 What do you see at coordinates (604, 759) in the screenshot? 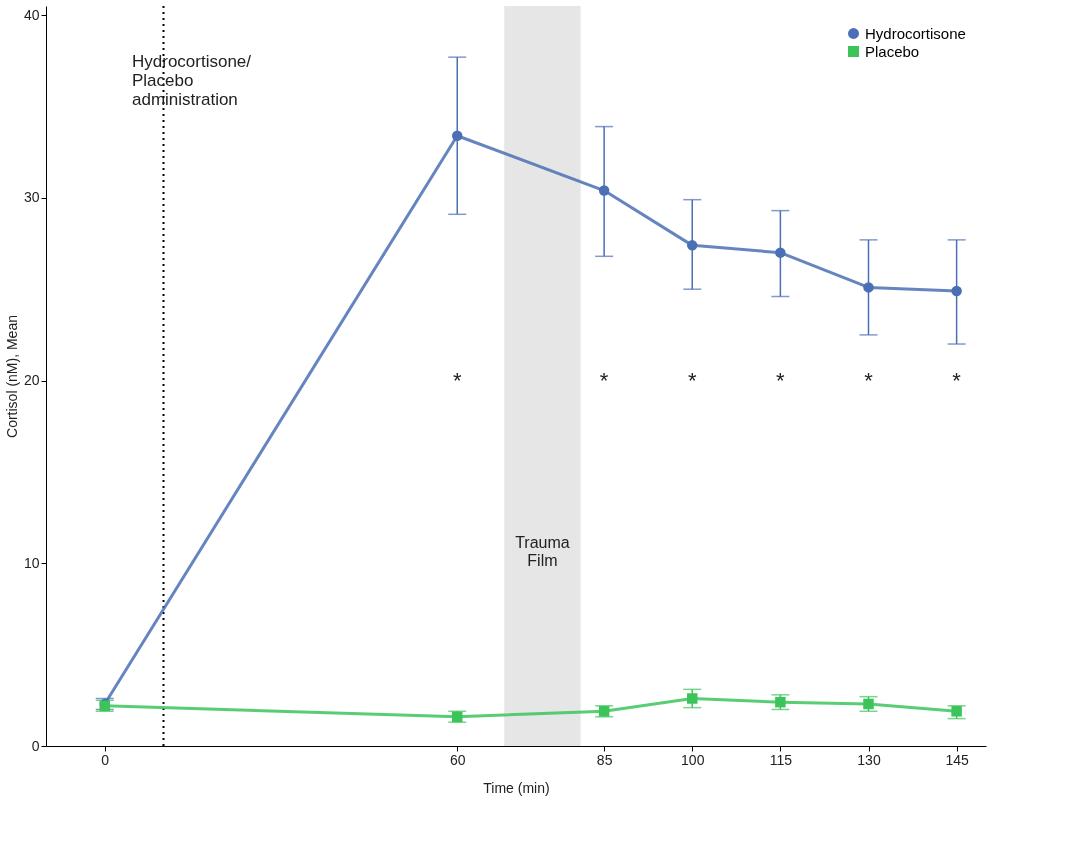
I see `x-tick-label: 85` at bounding box center [604, 759].